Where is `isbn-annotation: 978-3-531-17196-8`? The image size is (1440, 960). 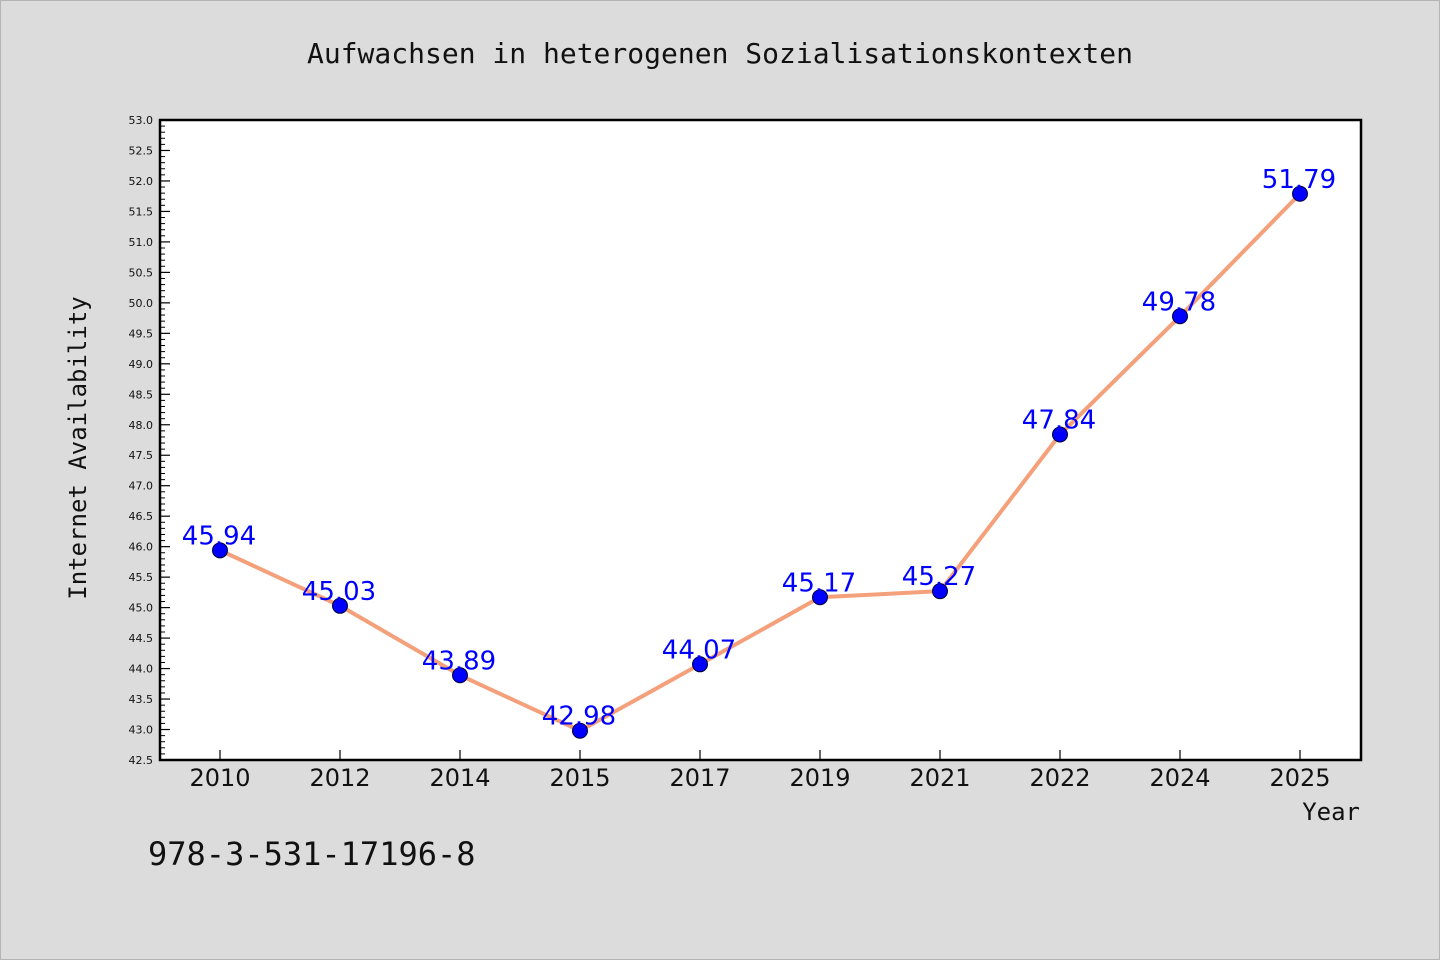 isbn-annotation: 978-3-531-17196-8 is located at coordinates (312, 854).